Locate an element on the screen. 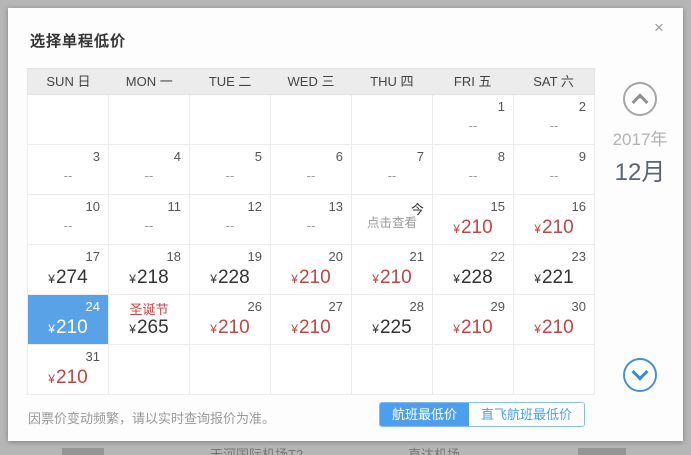  lowest-price-toggle: 航班最低价 is located at coordinates (424, 414).